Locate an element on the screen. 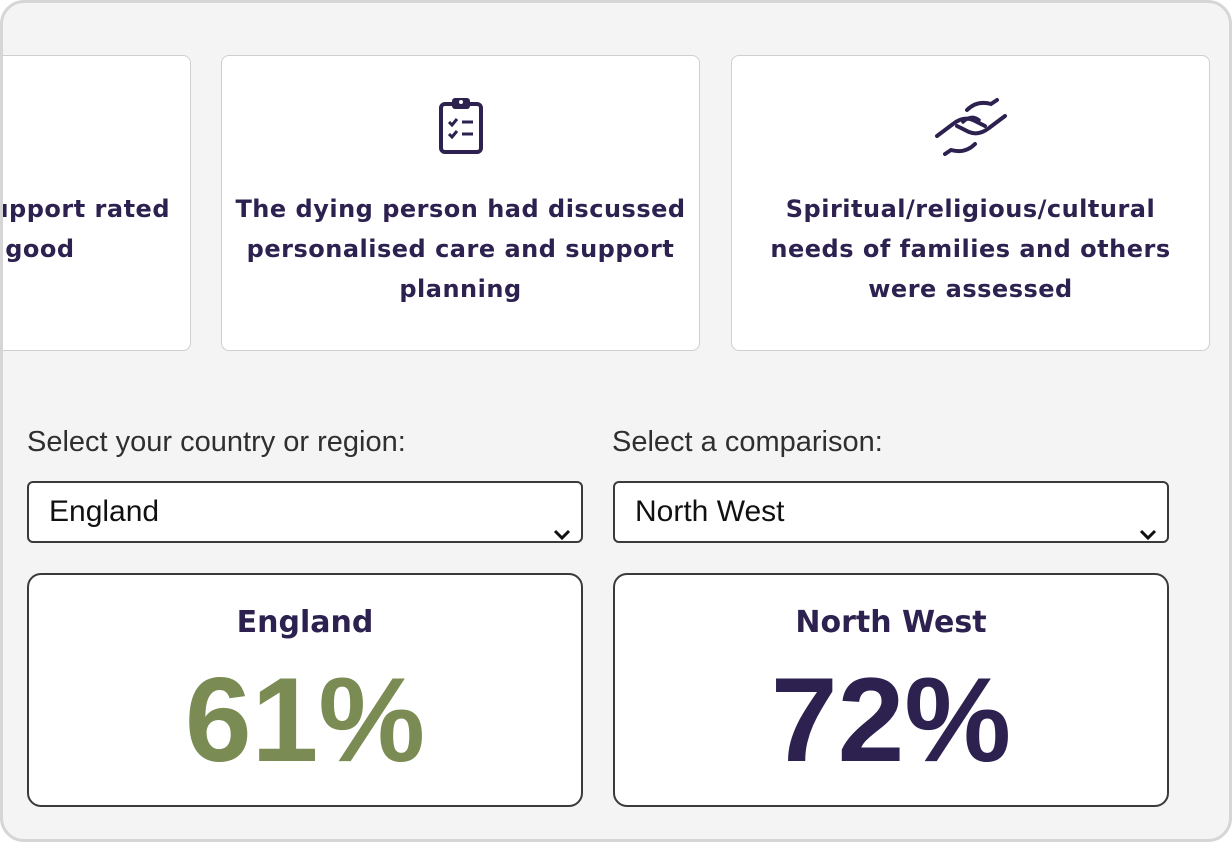 The height and width of the screenshot is (842, 1232). stat-card-support-rated: upport rated r good is located at coordinates (95, 203).